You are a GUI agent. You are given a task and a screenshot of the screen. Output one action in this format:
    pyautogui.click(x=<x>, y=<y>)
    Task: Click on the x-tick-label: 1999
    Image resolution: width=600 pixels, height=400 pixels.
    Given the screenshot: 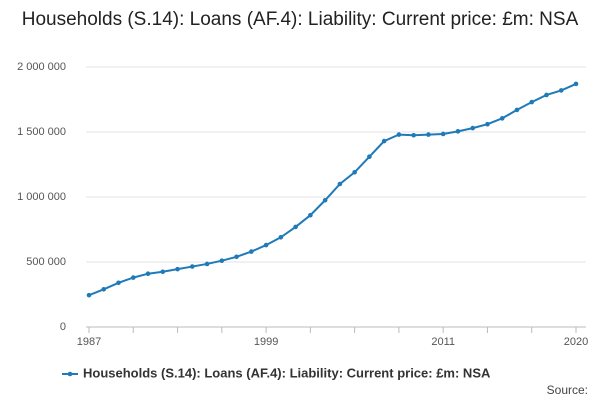 What is the action you would take?
    pyautogui.click(x=266, y=342)
    